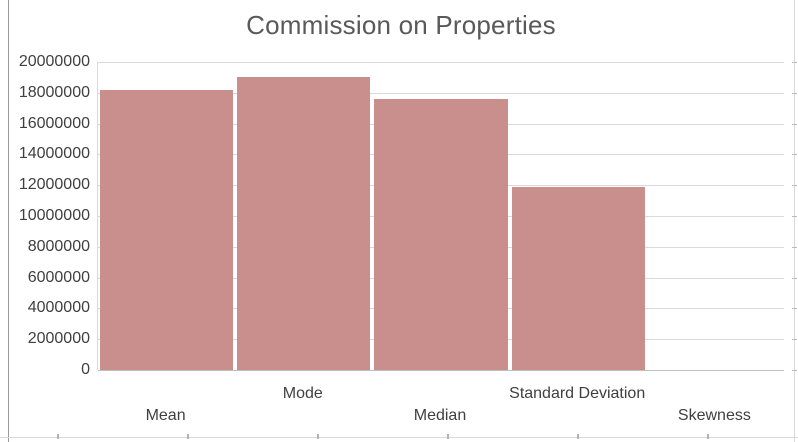 The width and height of the screenshot is (798, 442). Describe the element at coordinates (399, 437) in the screenshot. I see `sheet-edge-bottom-line` at that location.